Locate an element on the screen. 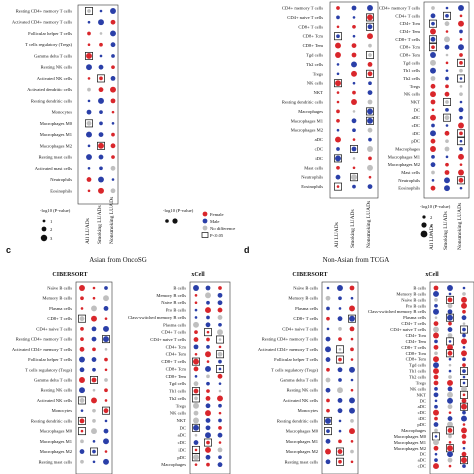 Image resolution: width=474 pixels, height=474 pixels. group-label-all-b: All LUADs is located at coordinates (337, 235).